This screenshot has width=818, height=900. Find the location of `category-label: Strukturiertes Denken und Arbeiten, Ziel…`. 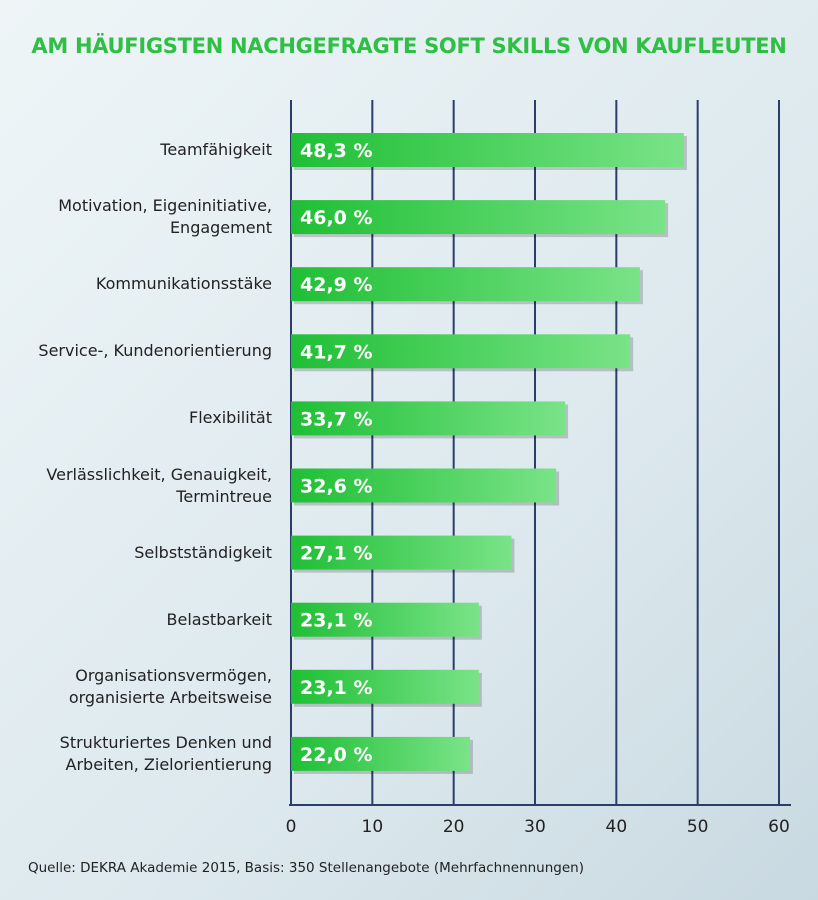

category-label: Strukturiertes Denken und Arbeiten, Ziel… is located at coordinates (165, 753).